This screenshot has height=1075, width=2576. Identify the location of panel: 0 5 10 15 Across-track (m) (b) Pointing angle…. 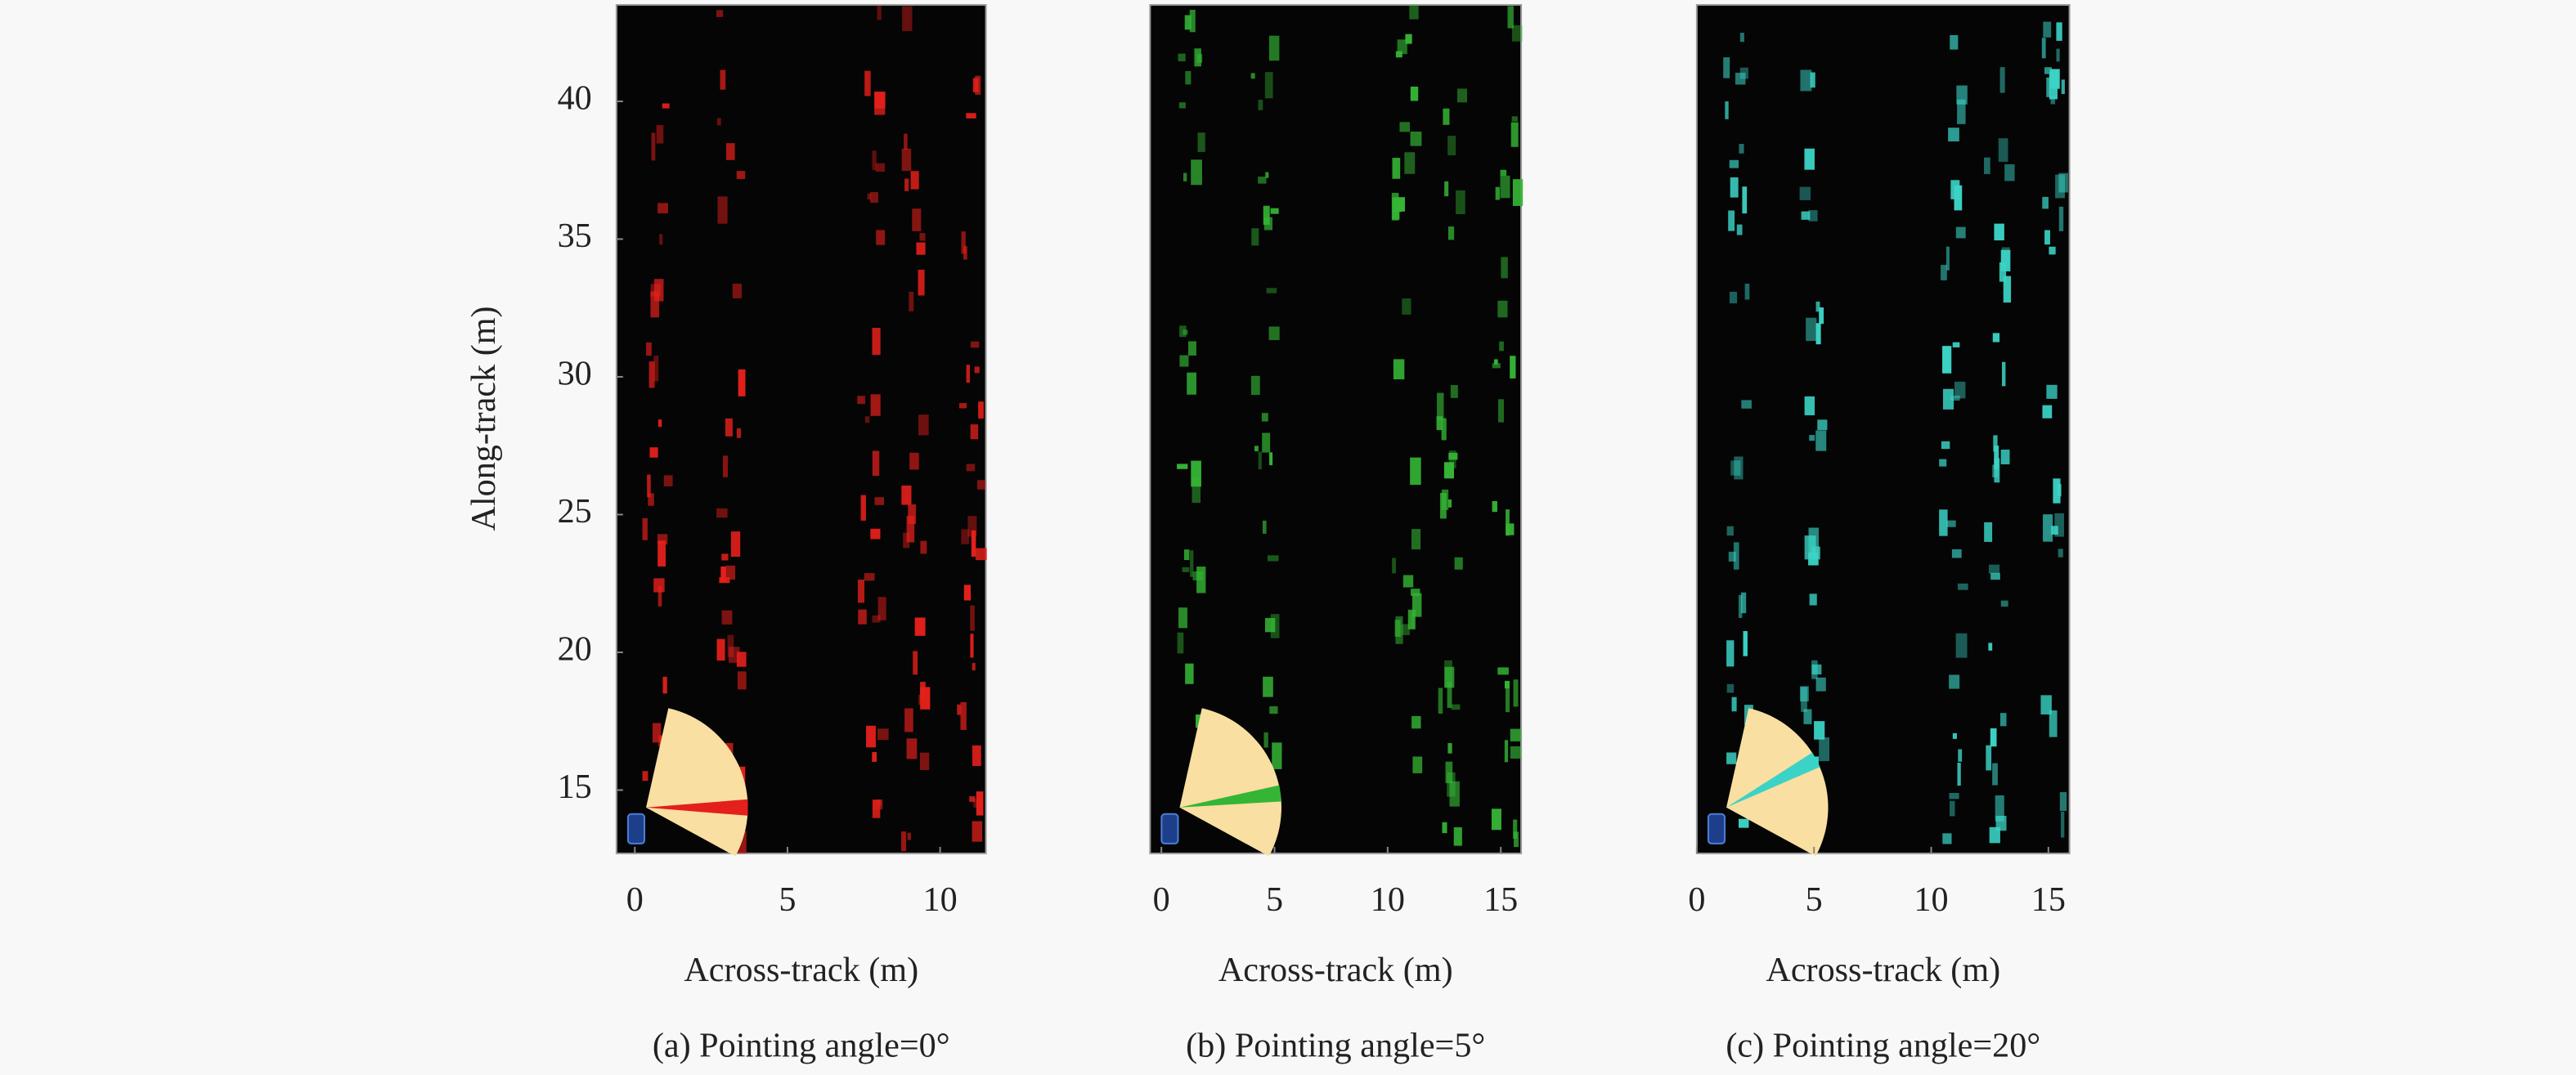
(1336, 534).